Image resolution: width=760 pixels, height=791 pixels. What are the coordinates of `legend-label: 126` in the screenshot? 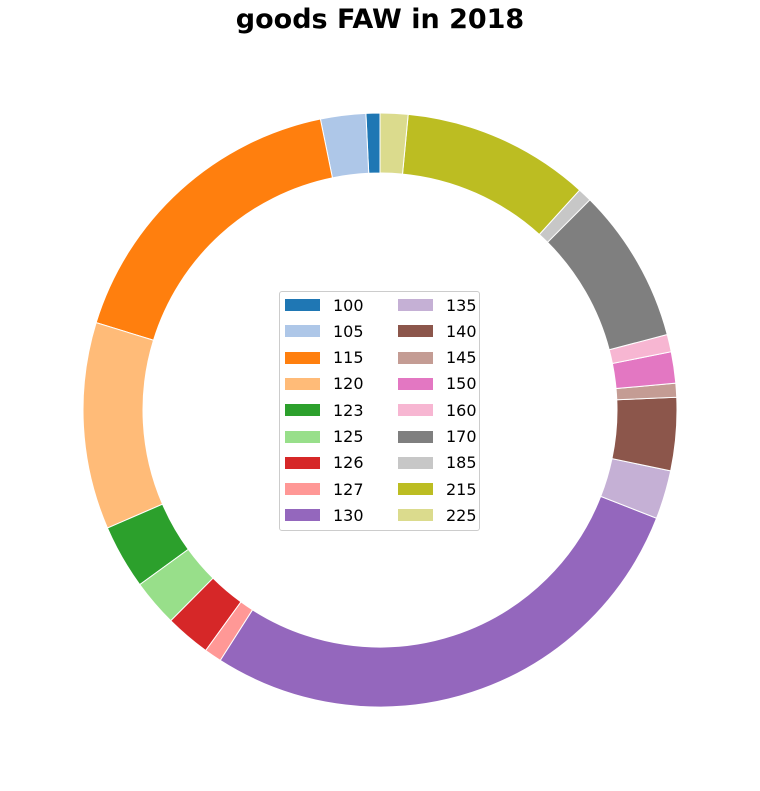 It's located at (348, 463).